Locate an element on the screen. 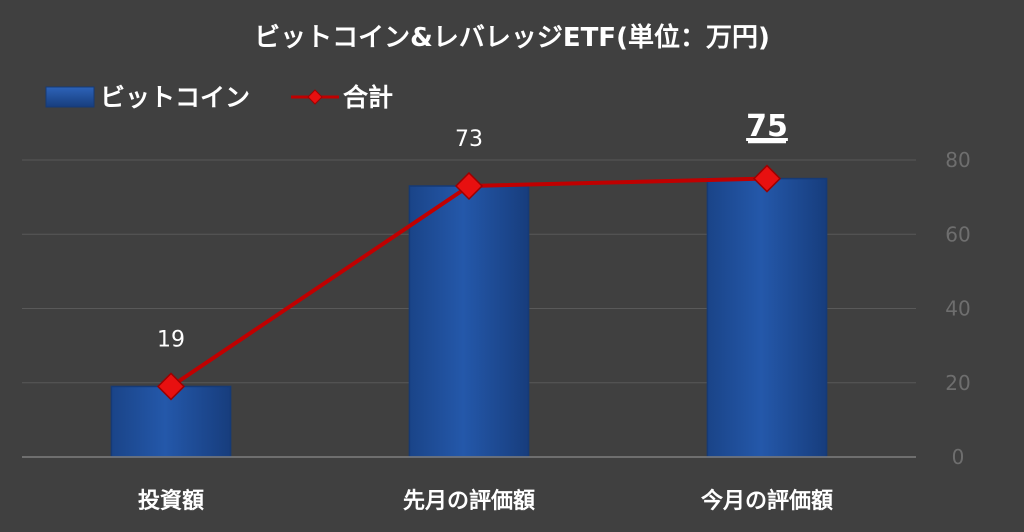 This screenshot has height=532, width=1024. data-label-0: 19 is located at coordinates (171, 339).